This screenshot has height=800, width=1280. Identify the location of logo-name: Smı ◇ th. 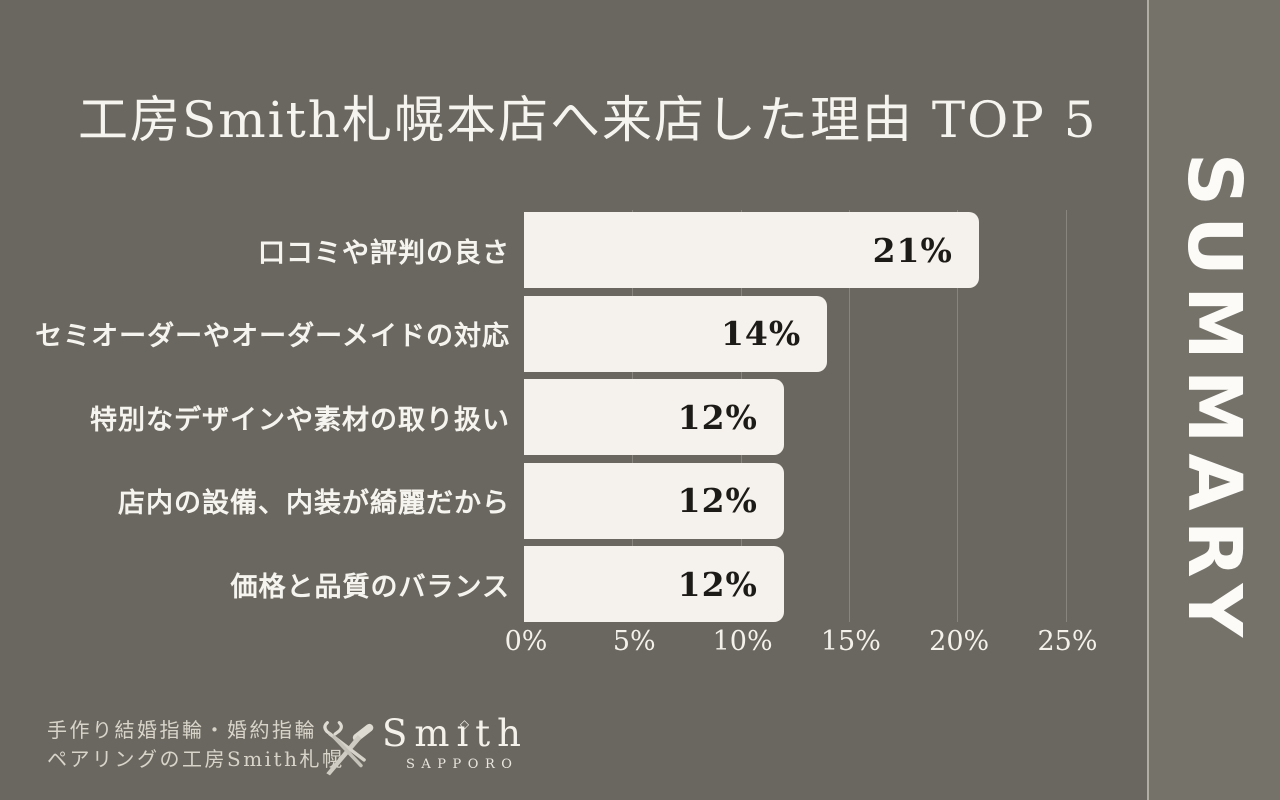
(455, 734).